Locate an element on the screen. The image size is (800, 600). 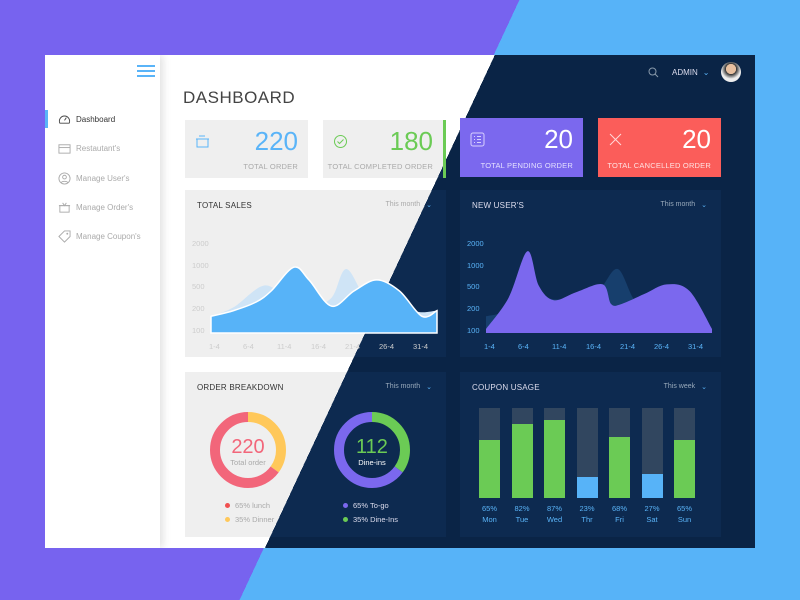
username: ADMIN is located at coordinates (685, 72).